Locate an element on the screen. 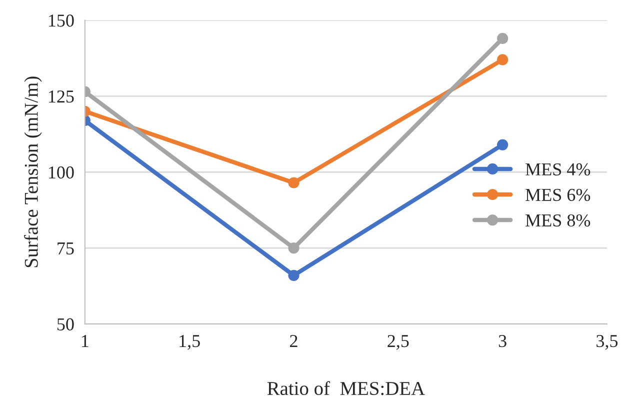 This screenshot has height=405, width=629. x-tick-label: 1,5 is located at coordinates (190, 342).